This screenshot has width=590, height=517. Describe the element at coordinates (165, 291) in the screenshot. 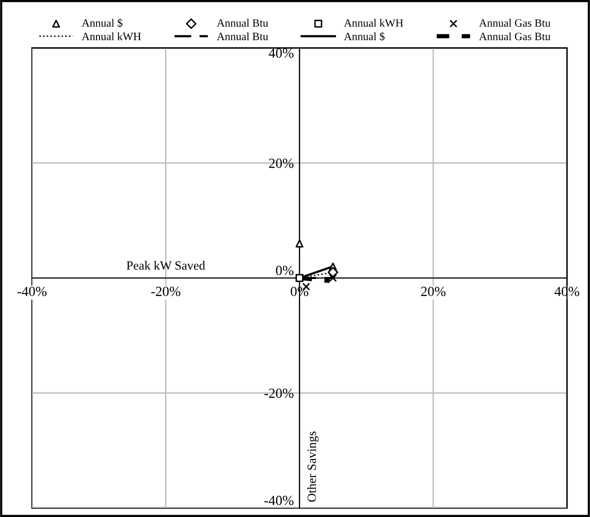

I see `x-tick-label: -20%` at that location.